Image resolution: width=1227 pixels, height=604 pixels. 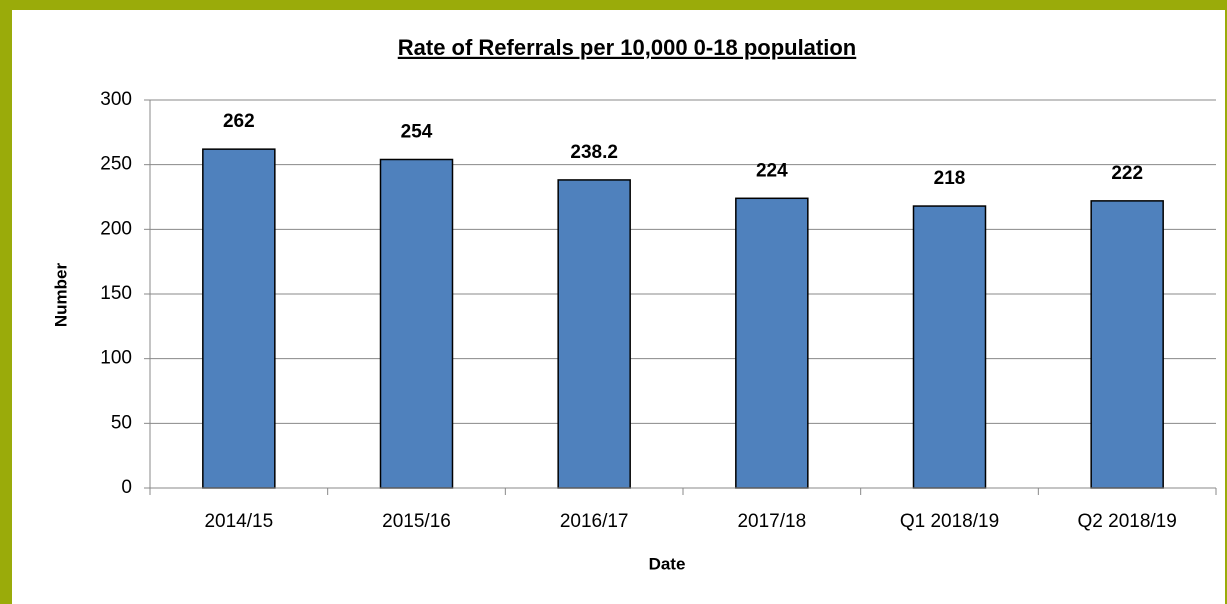 What do you see at coordinates (121, 422) in the screenshot?
I see `y-tick-label: 50` at bounding box center [121, 422].